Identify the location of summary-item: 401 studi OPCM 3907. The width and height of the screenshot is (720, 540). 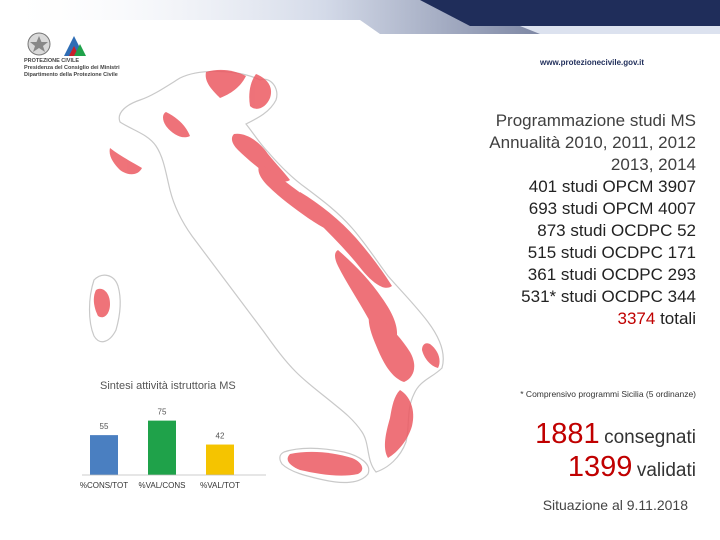
(612, 186).